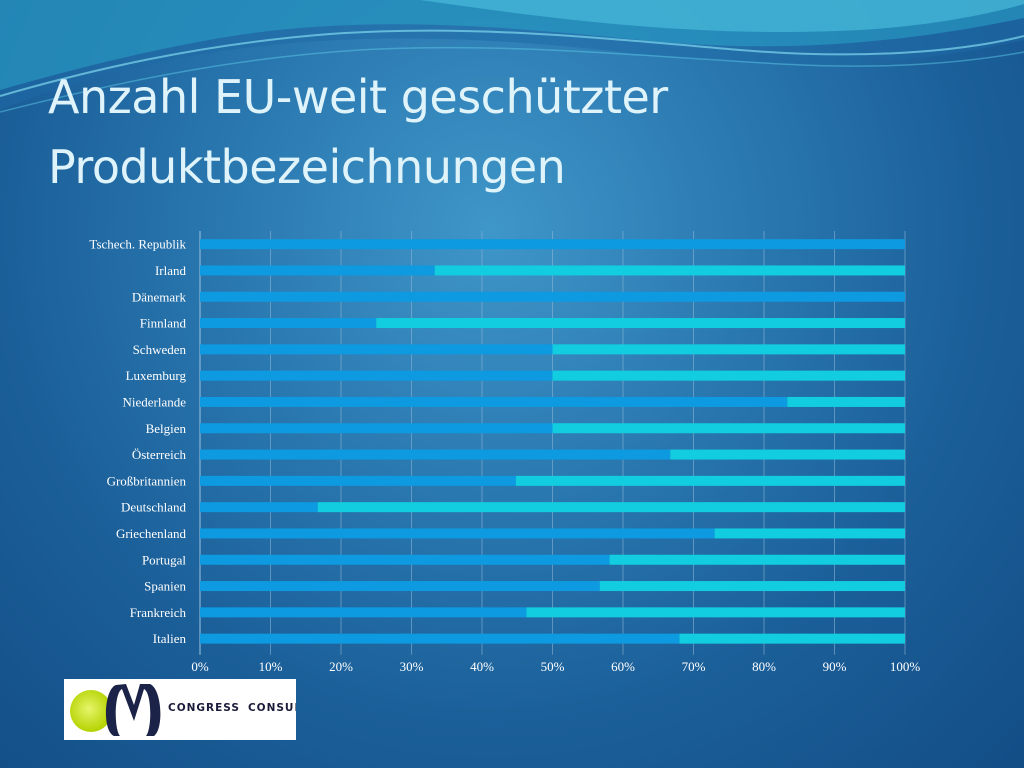 The image size is (1024, 768). What do you see at coordinates (170, 638) in the screenshot?
I see `category-label: Italien` at bounding box center [170, 638].